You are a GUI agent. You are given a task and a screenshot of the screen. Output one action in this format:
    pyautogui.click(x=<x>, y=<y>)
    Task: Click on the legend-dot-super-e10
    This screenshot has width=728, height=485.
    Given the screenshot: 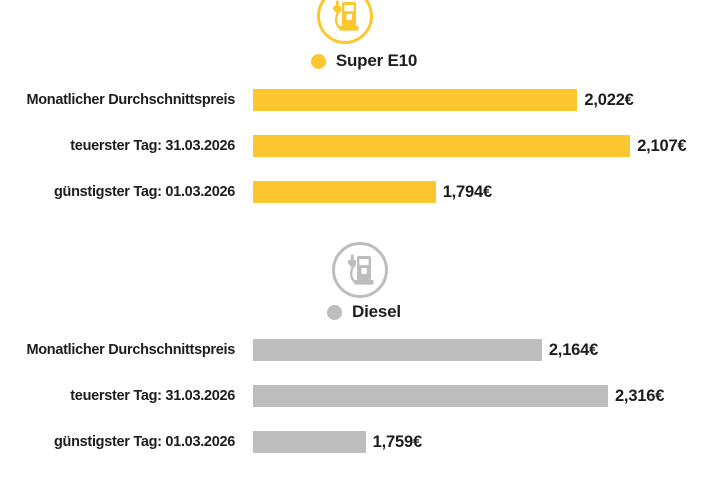 What is the action you would take?
    pyautogui.click(x=318, y=61)
    